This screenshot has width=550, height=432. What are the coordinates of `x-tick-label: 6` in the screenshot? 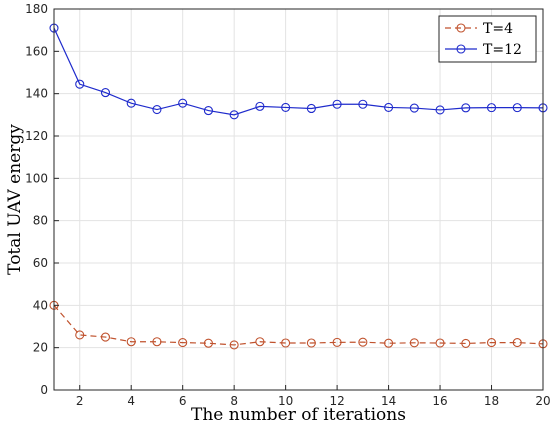 It's located at (183, 401).